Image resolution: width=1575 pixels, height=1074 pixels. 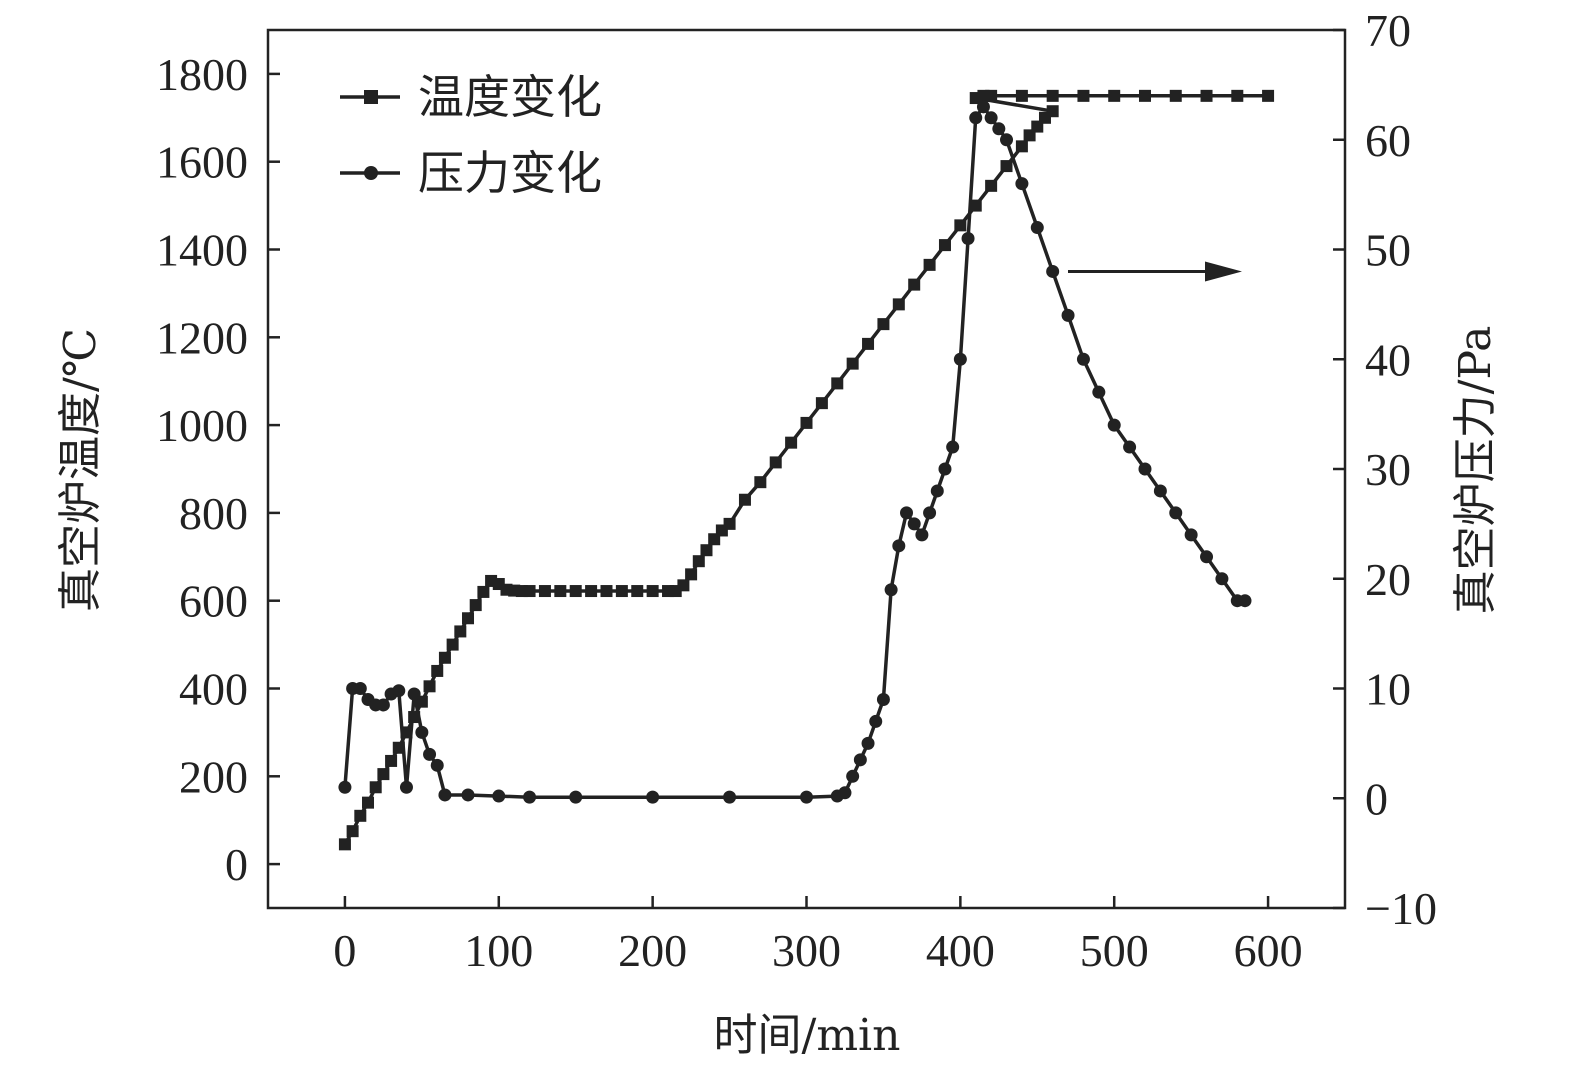 What do you see at coordinates (960, 950) in the screenshot?
I see `x-tick-label: 400` at bounding box center [960, 950].